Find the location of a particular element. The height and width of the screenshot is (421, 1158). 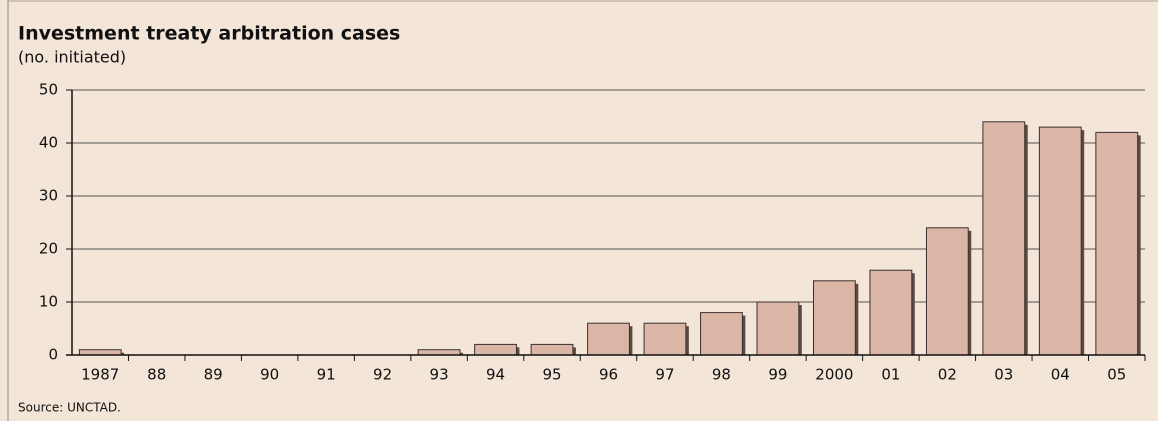

x-tick-label: 1987 is located at coordinates (100, 375).